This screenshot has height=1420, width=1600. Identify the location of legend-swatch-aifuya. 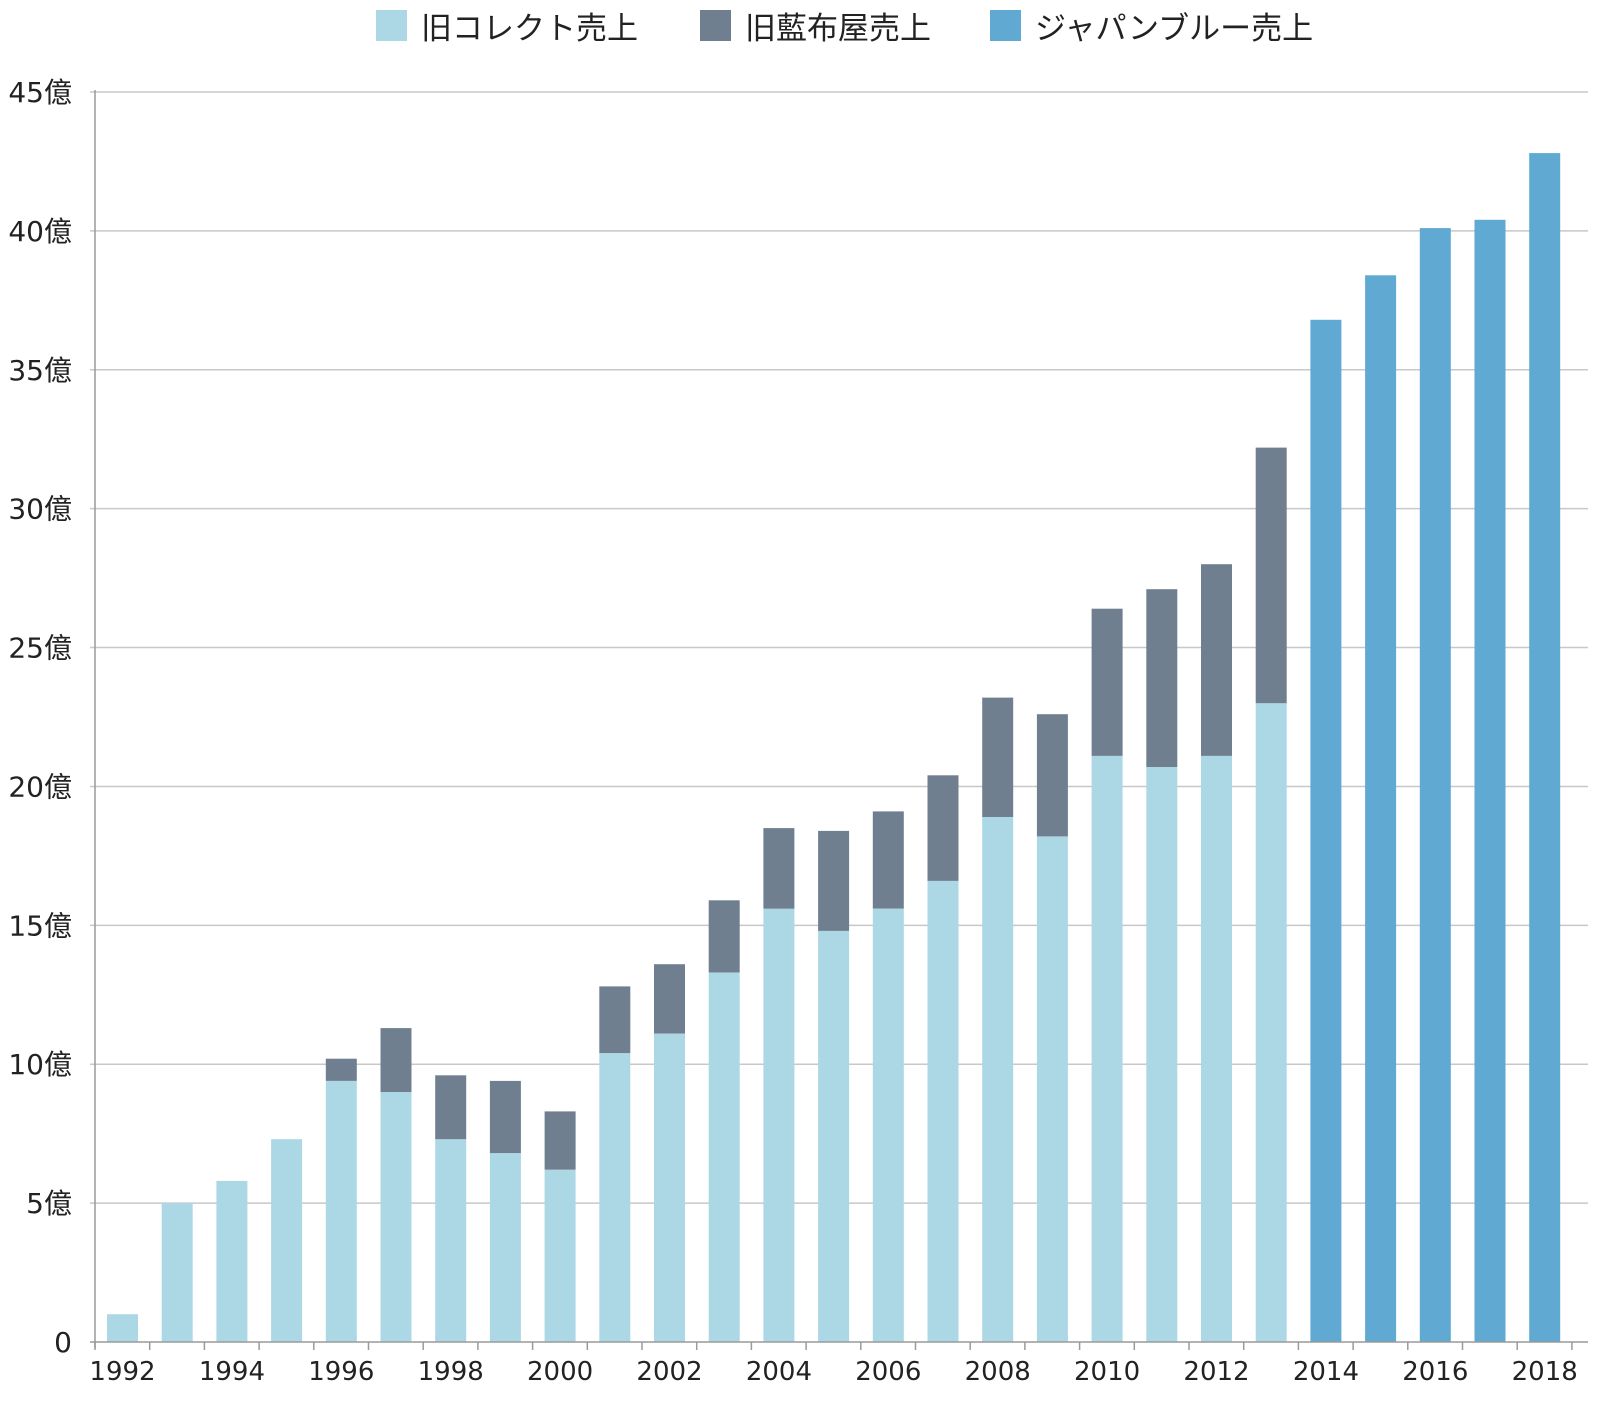
(715, 25).